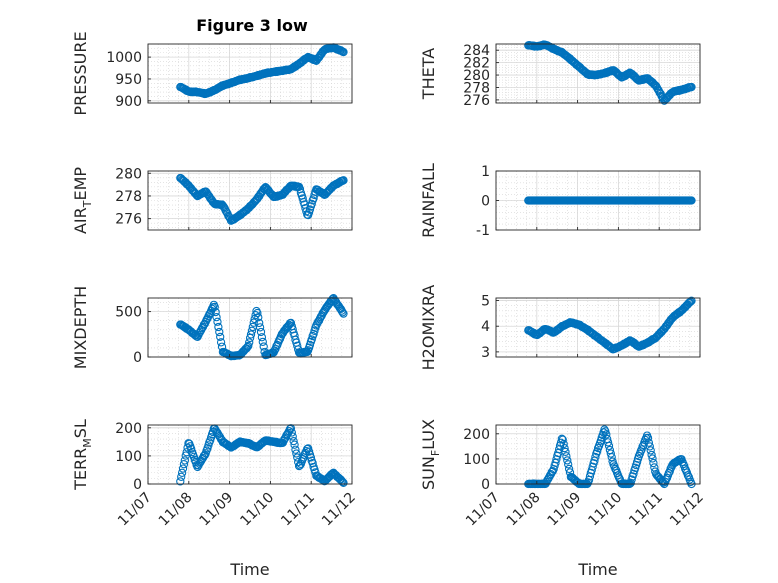 The image size is (778, 583). I want to click on subplot-air-temp: 276 278 280 AIRTEMP, so click(212, 200).